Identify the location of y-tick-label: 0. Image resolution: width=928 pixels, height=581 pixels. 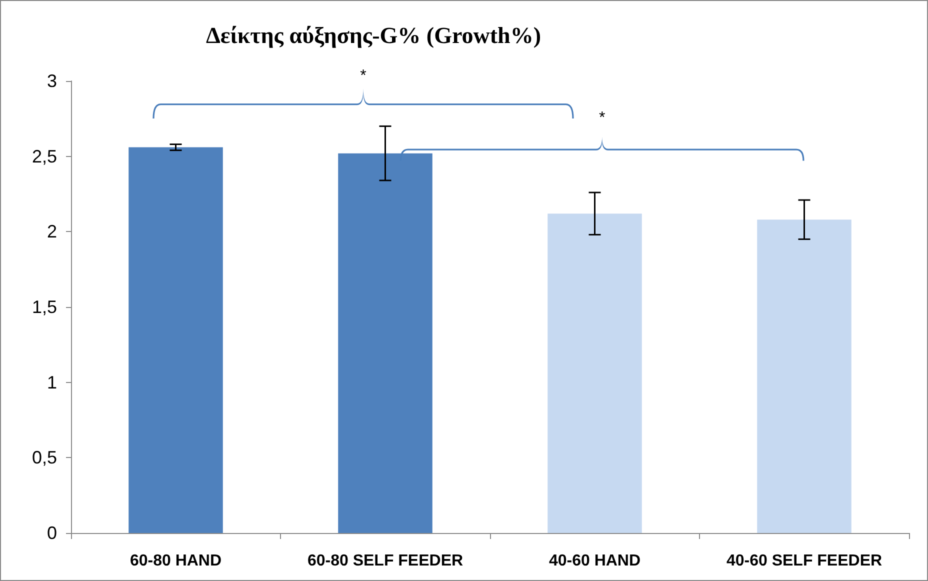
(51, 533).